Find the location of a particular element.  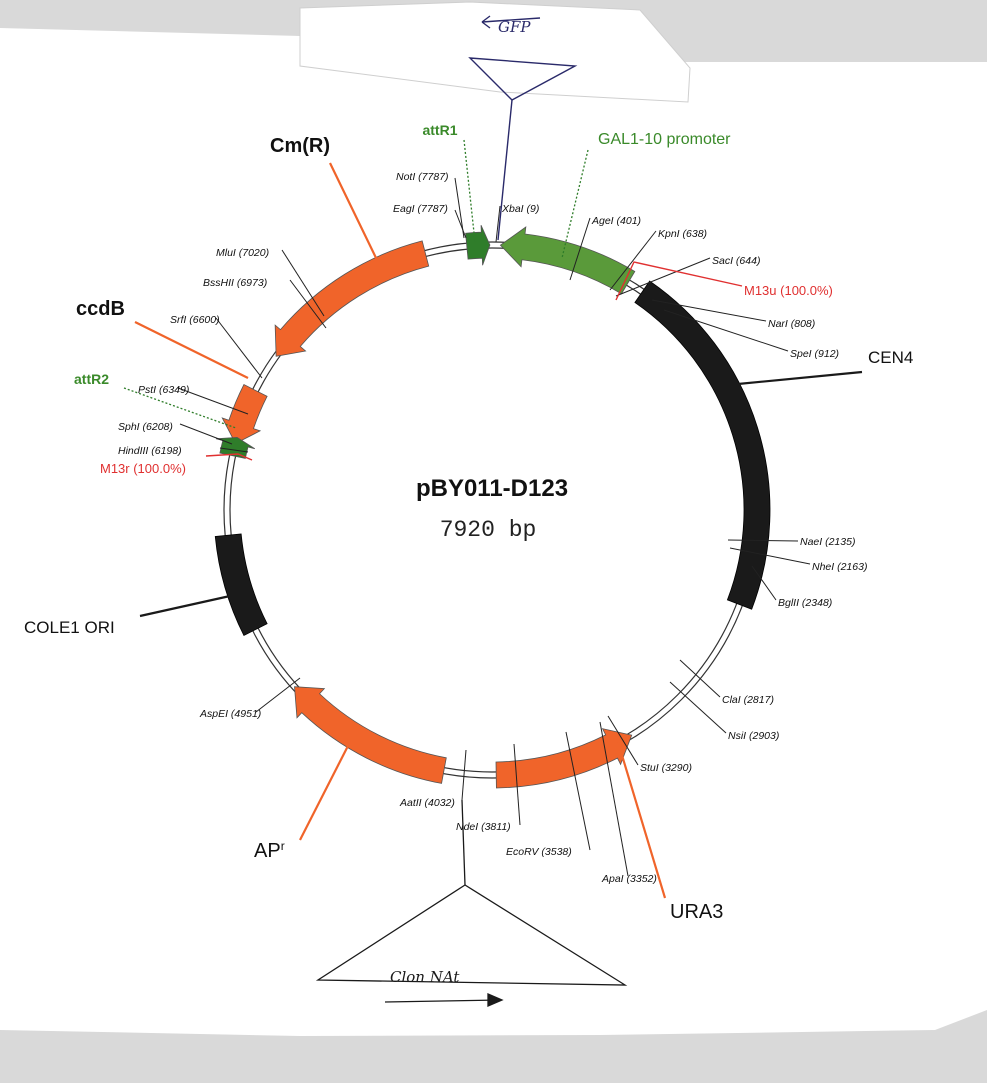

site-xbai-label: XbaI (9) is located at coordinates (520, 209).